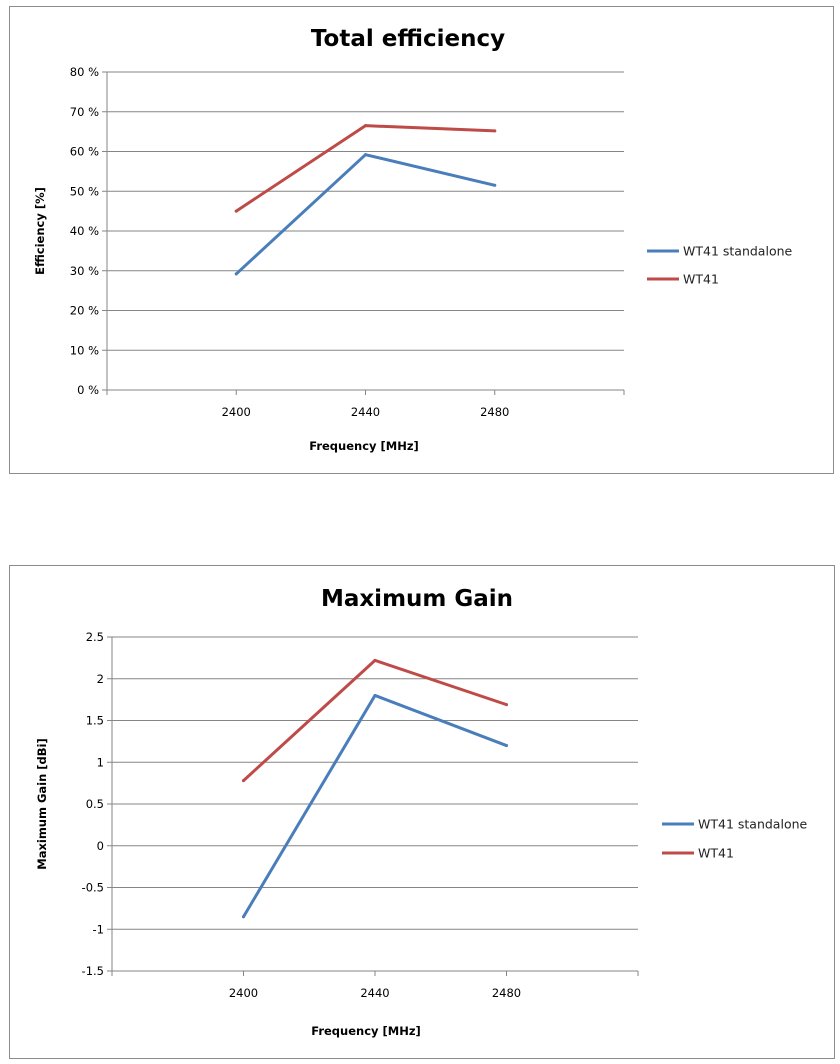  What do you see at coordinates (88, 390) in the screenshot?
I see `y-tick-label: 0 %` at bounding box center [88, 390].